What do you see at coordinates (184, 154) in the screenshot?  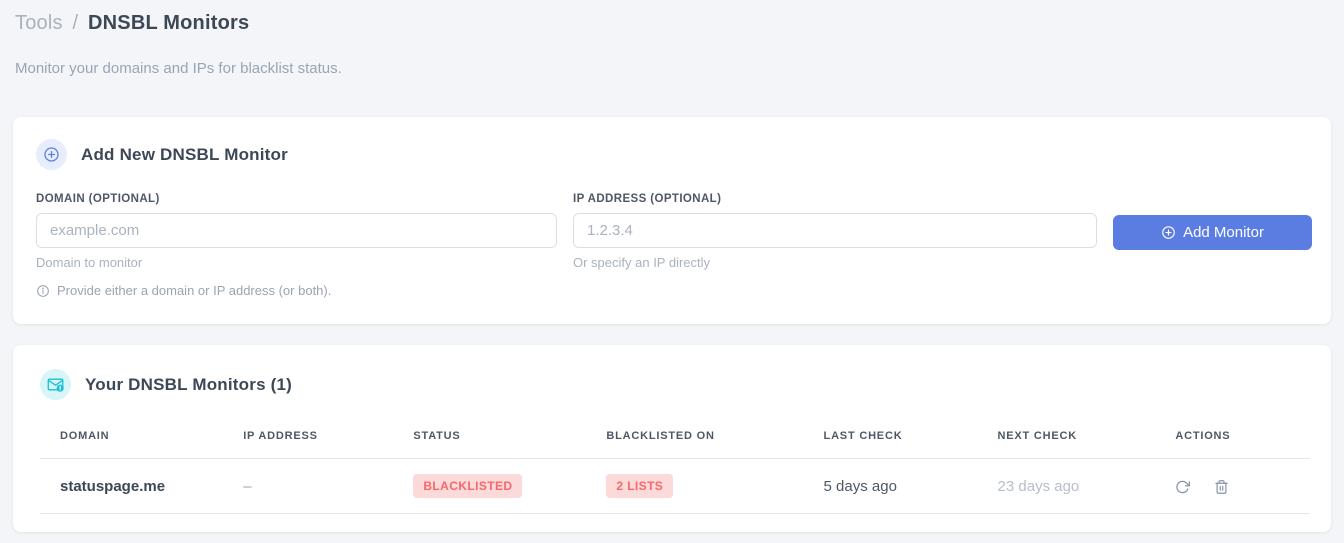 I see `add-monitor-card-title: Add New DNSBL Monitor` at bounding box center [184, 154].